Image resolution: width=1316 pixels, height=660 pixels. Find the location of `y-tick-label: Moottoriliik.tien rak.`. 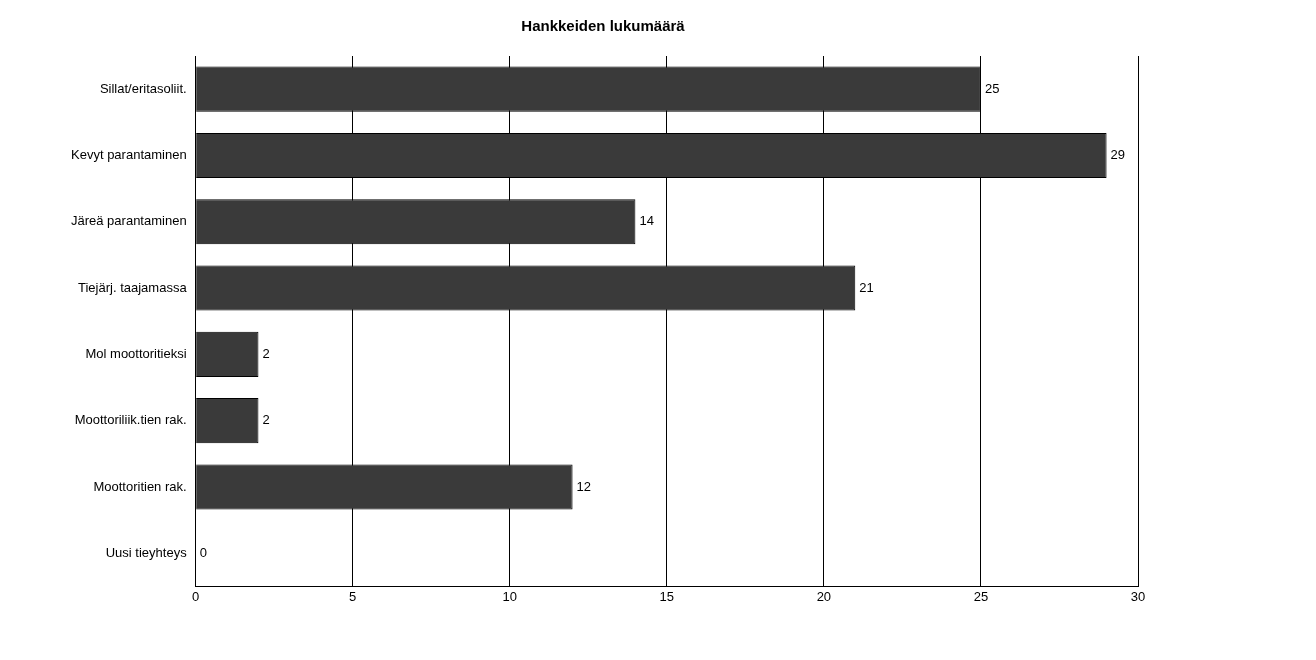

y-tick-label: Moottoriliik.tien rak. is located at coordinates (130, 420).